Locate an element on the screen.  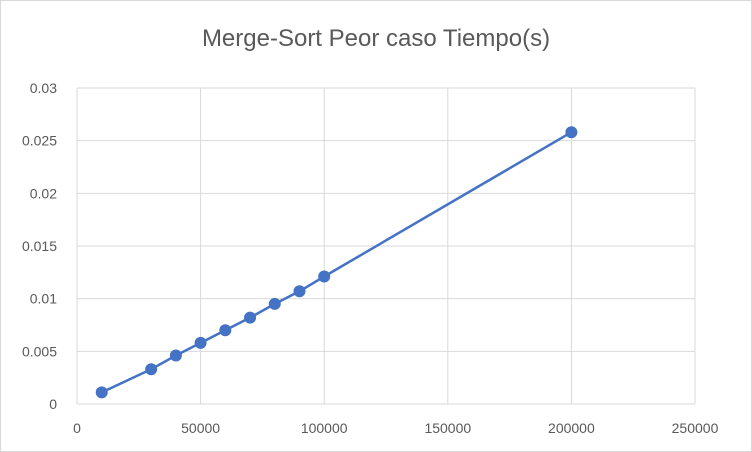
chart-title: Merge-Sort Peor caso Tiempo(s) is located at coordinates (376, 38).